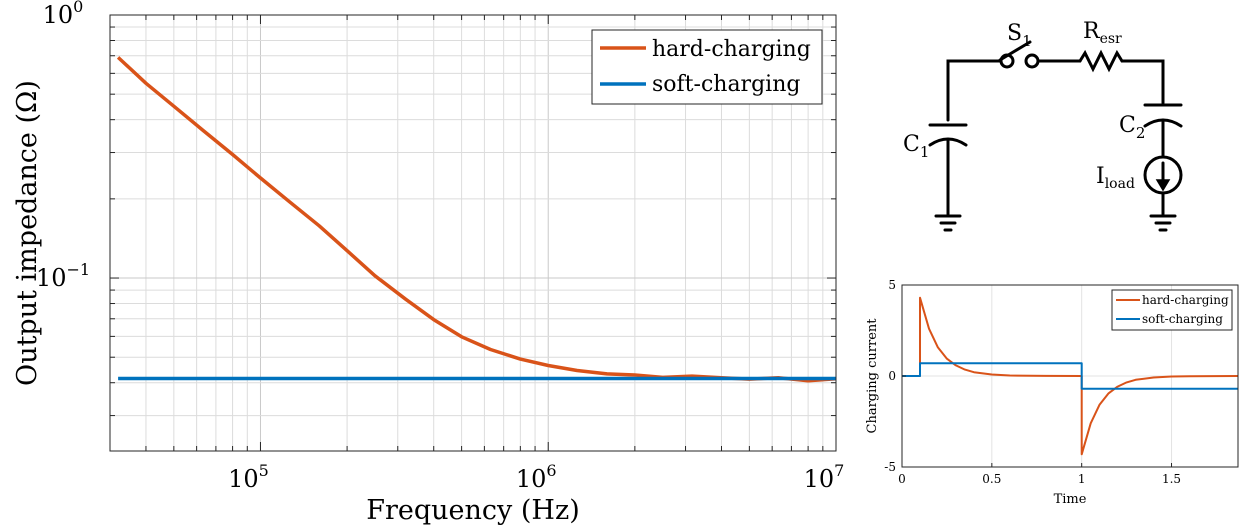  What do you see at coordinates (1142, 82) in the screenshot?
I see `wire-right-top` at bounding box center [1142, 82].